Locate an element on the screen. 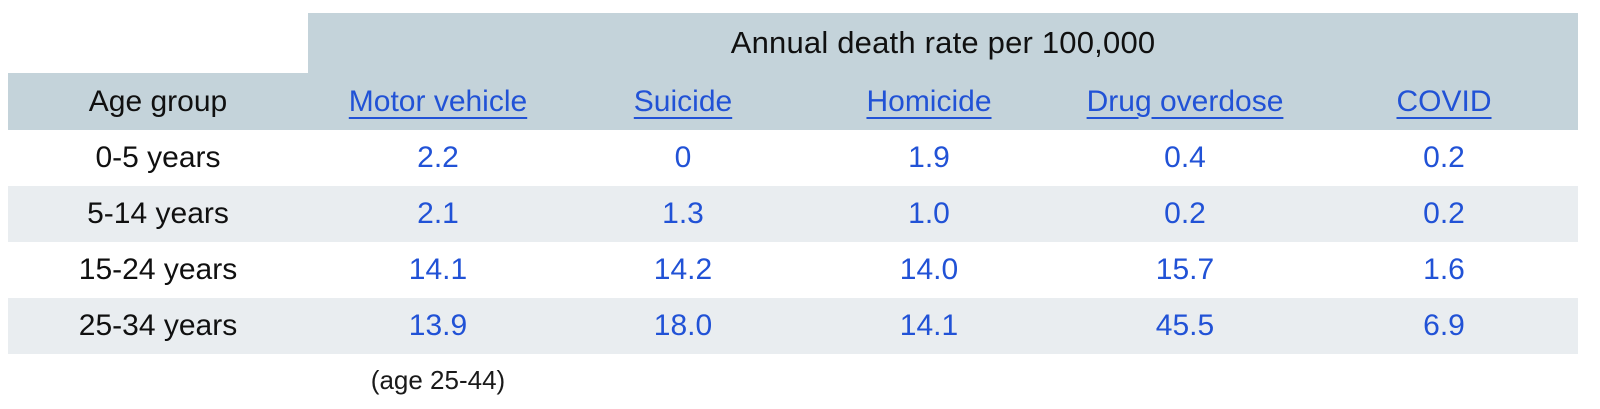 Image resolution: width=1600 pixels, height=409 pixels. drug-overdose-link: Drug overdose is located at coordinates (1185, 101).